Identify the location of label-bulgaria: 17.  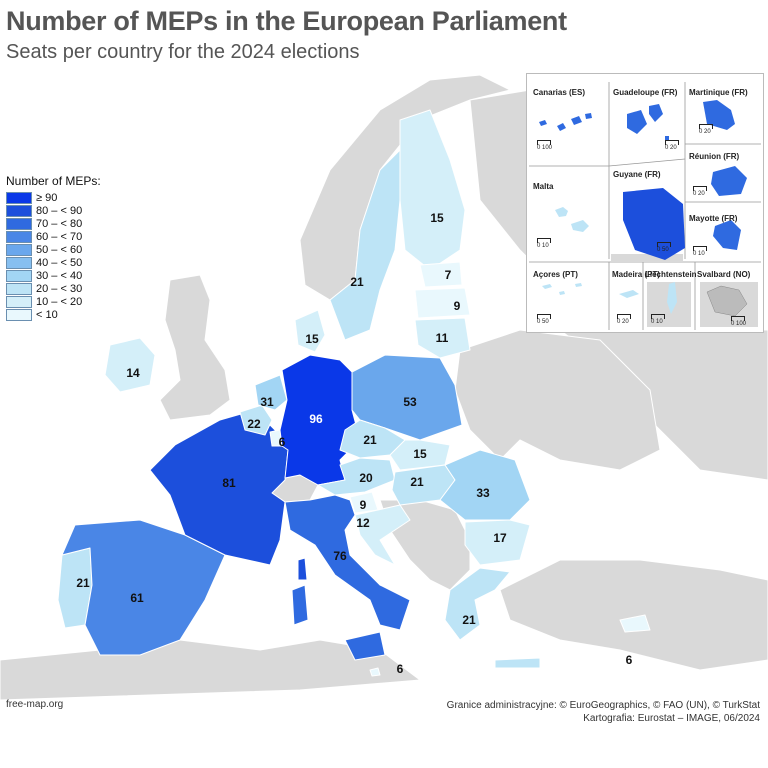
(500, 538).